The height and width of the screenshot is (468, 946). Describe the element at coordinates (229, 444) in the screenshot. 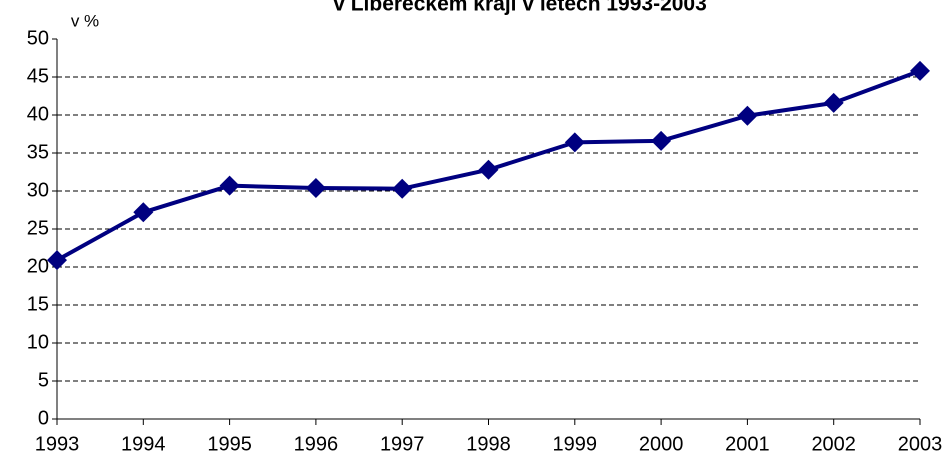

I see `x-tick-label: 1995` at that location.